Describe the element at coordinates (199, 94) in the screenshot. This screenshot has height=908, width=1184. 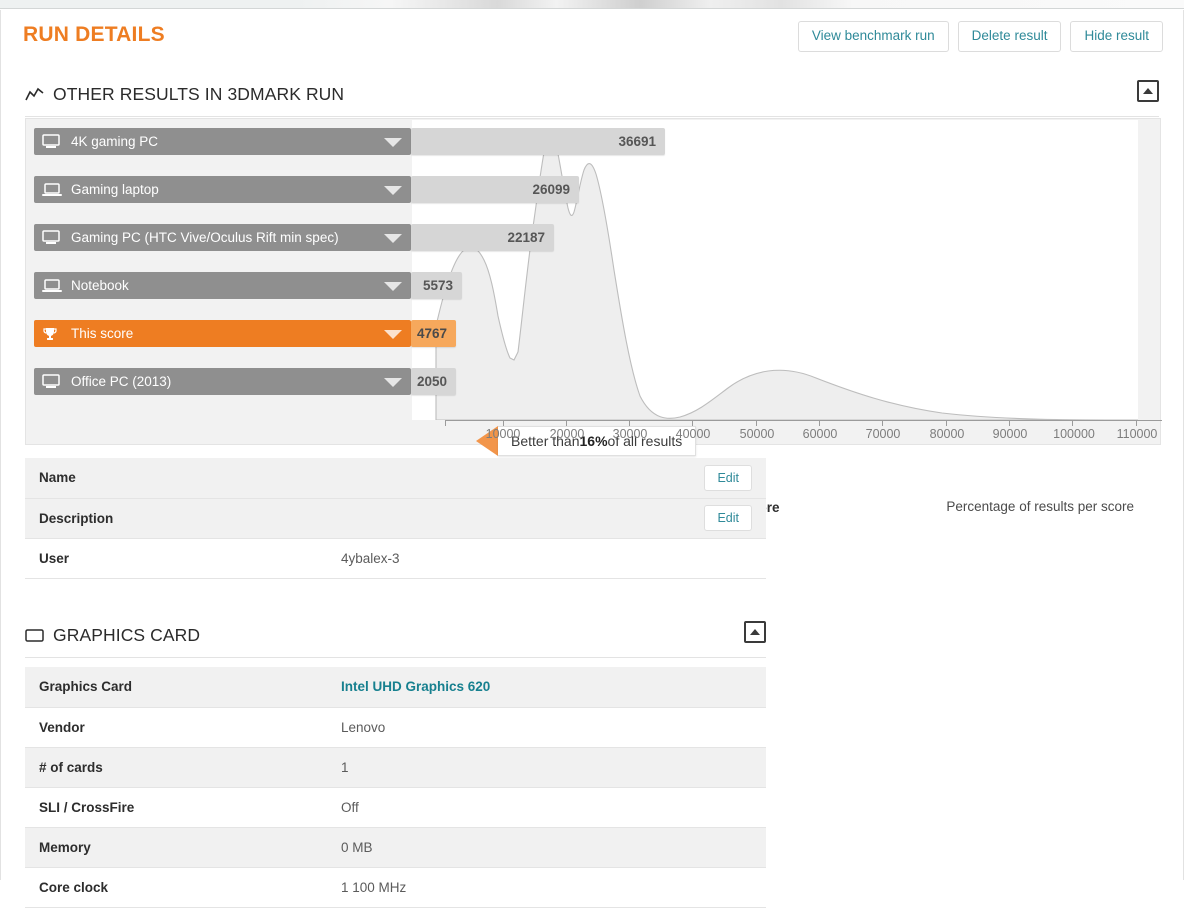
I see `other-results-title: OTHER RESULTS IN 3DMARK RUN` at that location.